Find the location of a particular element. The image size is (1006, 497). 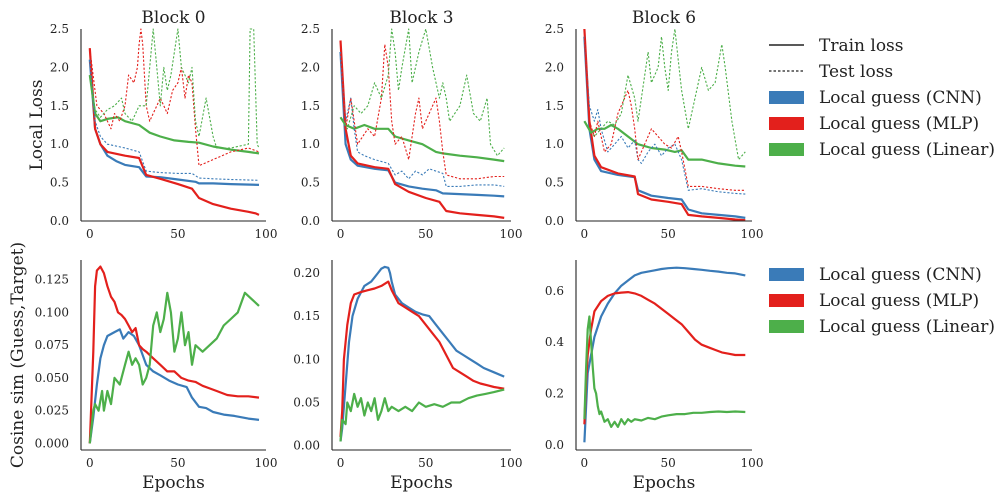

subplot-5: 0 50 100 0.0 0.2 0.4 0.6 Epochs is located at coordinates (654, 376).